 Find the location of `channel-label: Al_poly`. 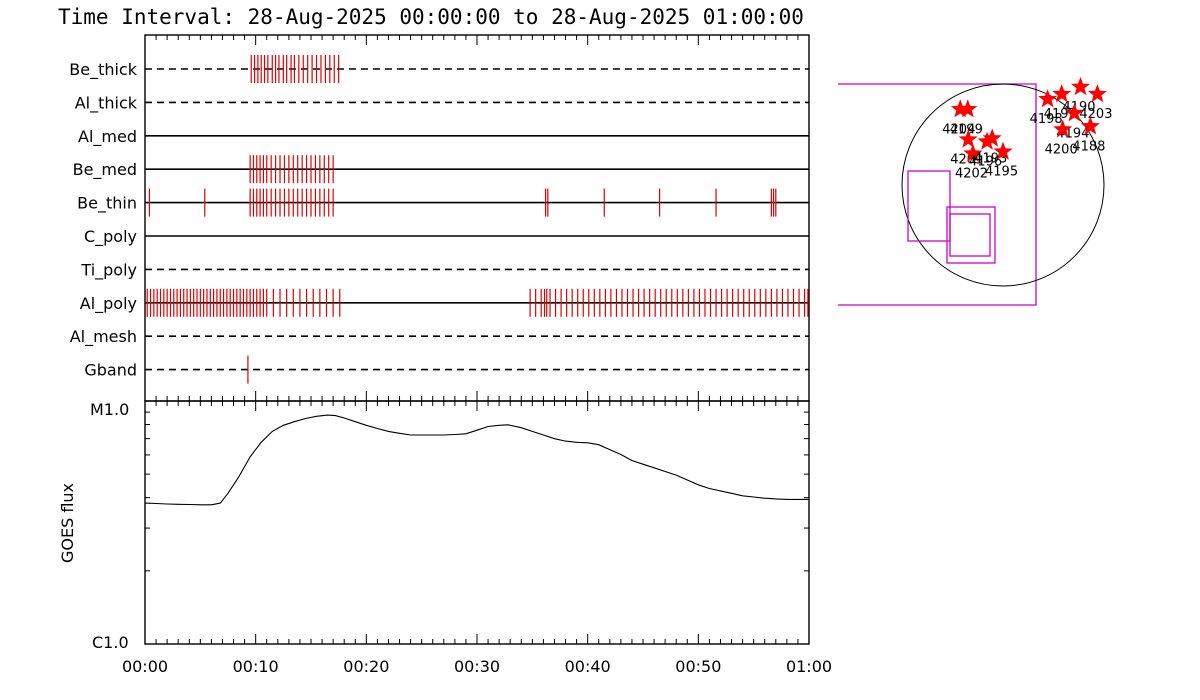

channel-label: Al_poly is located at coordinates (108, 304).